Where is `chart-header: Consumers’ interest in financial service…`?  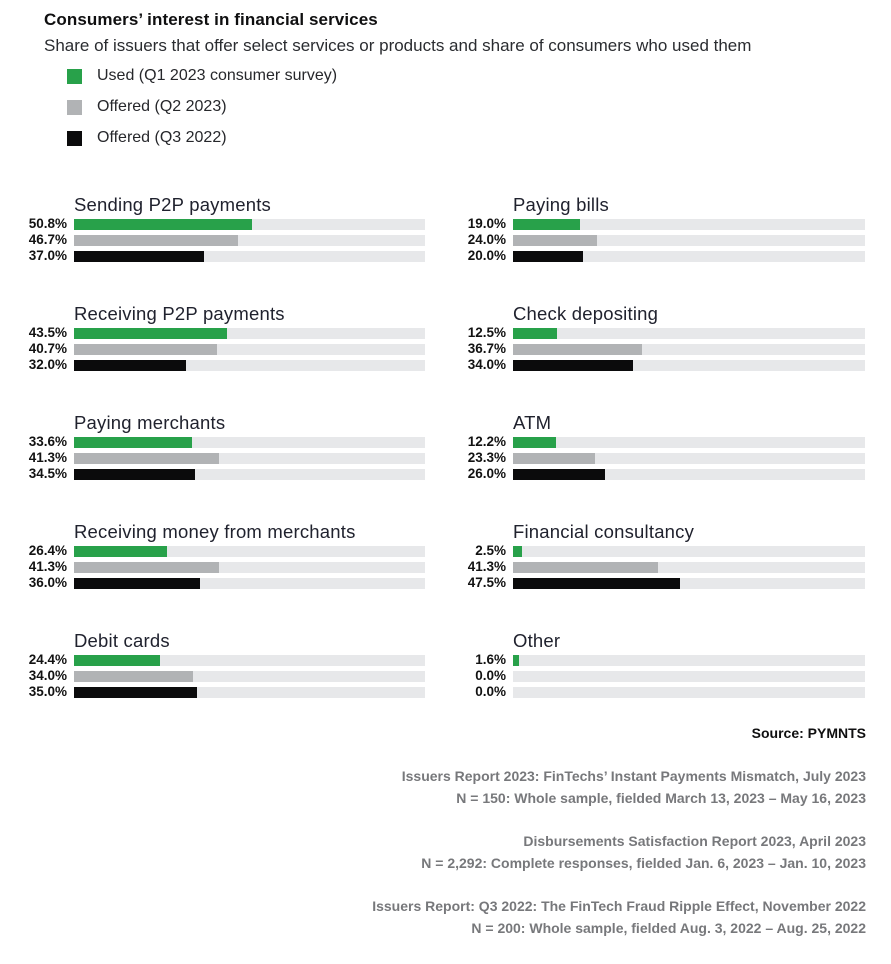 chart-header: Consumers’ interest in financial service… is located at coordinates (467, 33).